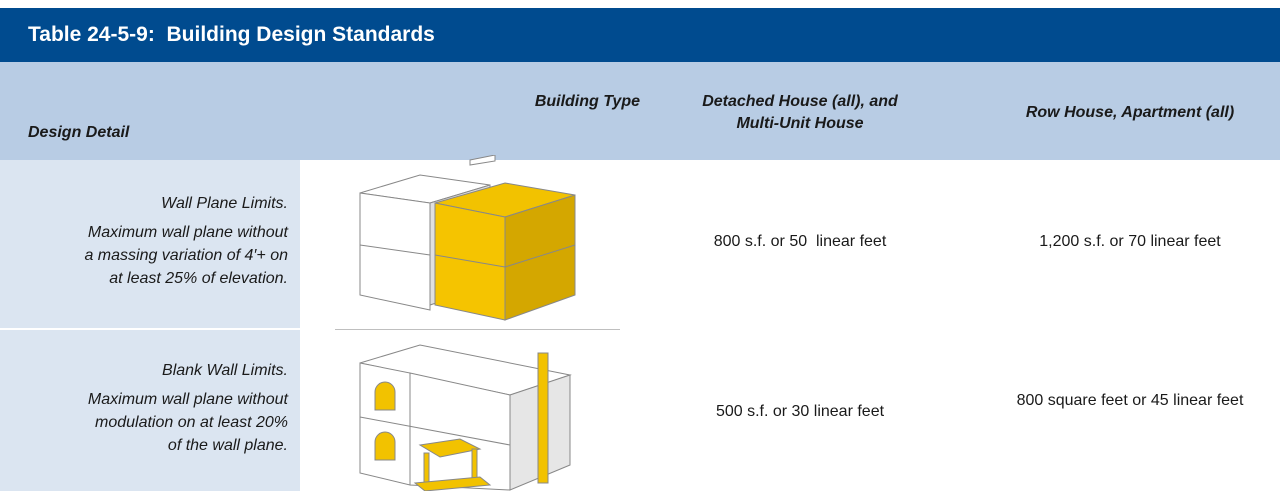  What do you see at coordinates (198, 278) in the screenshot?
I see `detail-line: at least 25% of elevation.` at bounding box center [198, 278].